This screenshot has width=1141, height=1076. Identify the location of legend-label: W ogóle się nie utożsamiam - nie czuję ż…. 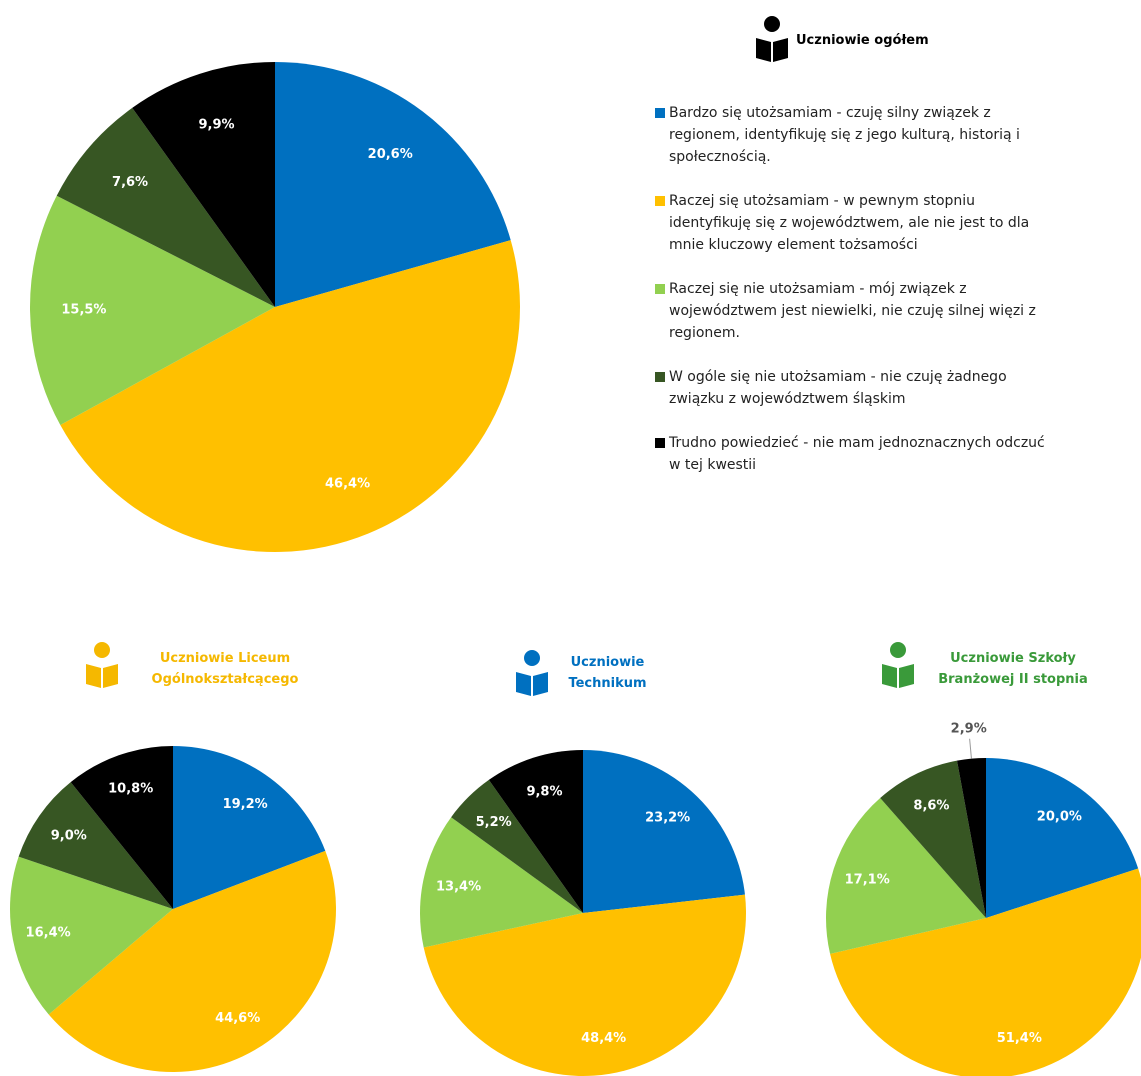
(838, 388).